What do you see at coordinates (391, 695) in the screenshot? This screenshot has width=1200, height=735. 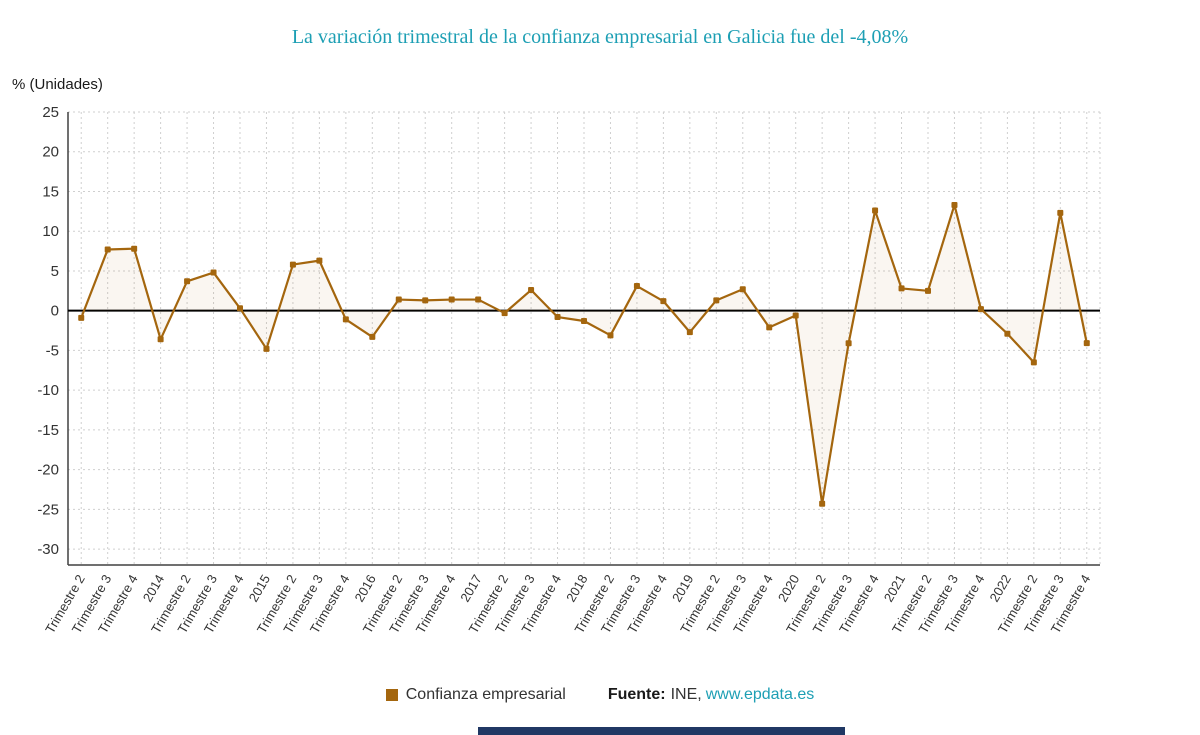 I see `legend-swatch-icon` at bounding box center [391, 695].